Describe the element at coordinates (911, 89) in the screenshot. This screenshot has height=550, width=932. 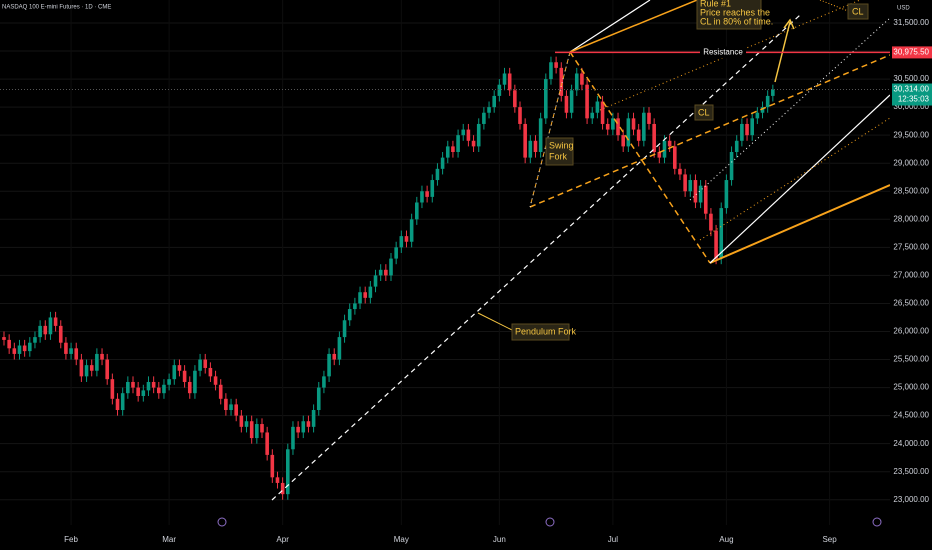
I see `last-price-value: 30,314.00` at that location.